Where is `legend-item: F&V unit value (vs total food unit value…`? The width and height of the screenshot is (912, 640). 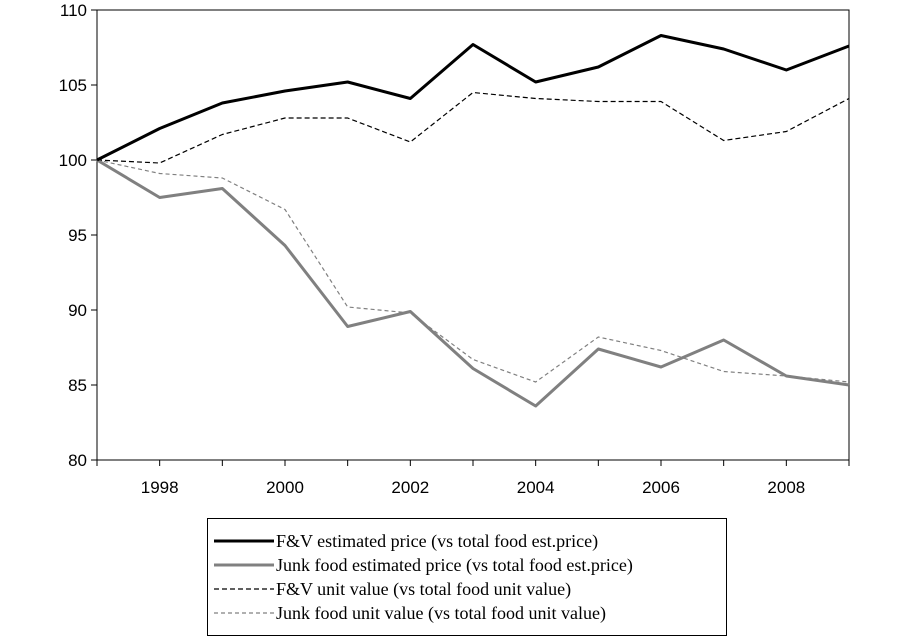
legend-item: F&V unit value (vs total food unit value… is located at coordinates (467, 589).